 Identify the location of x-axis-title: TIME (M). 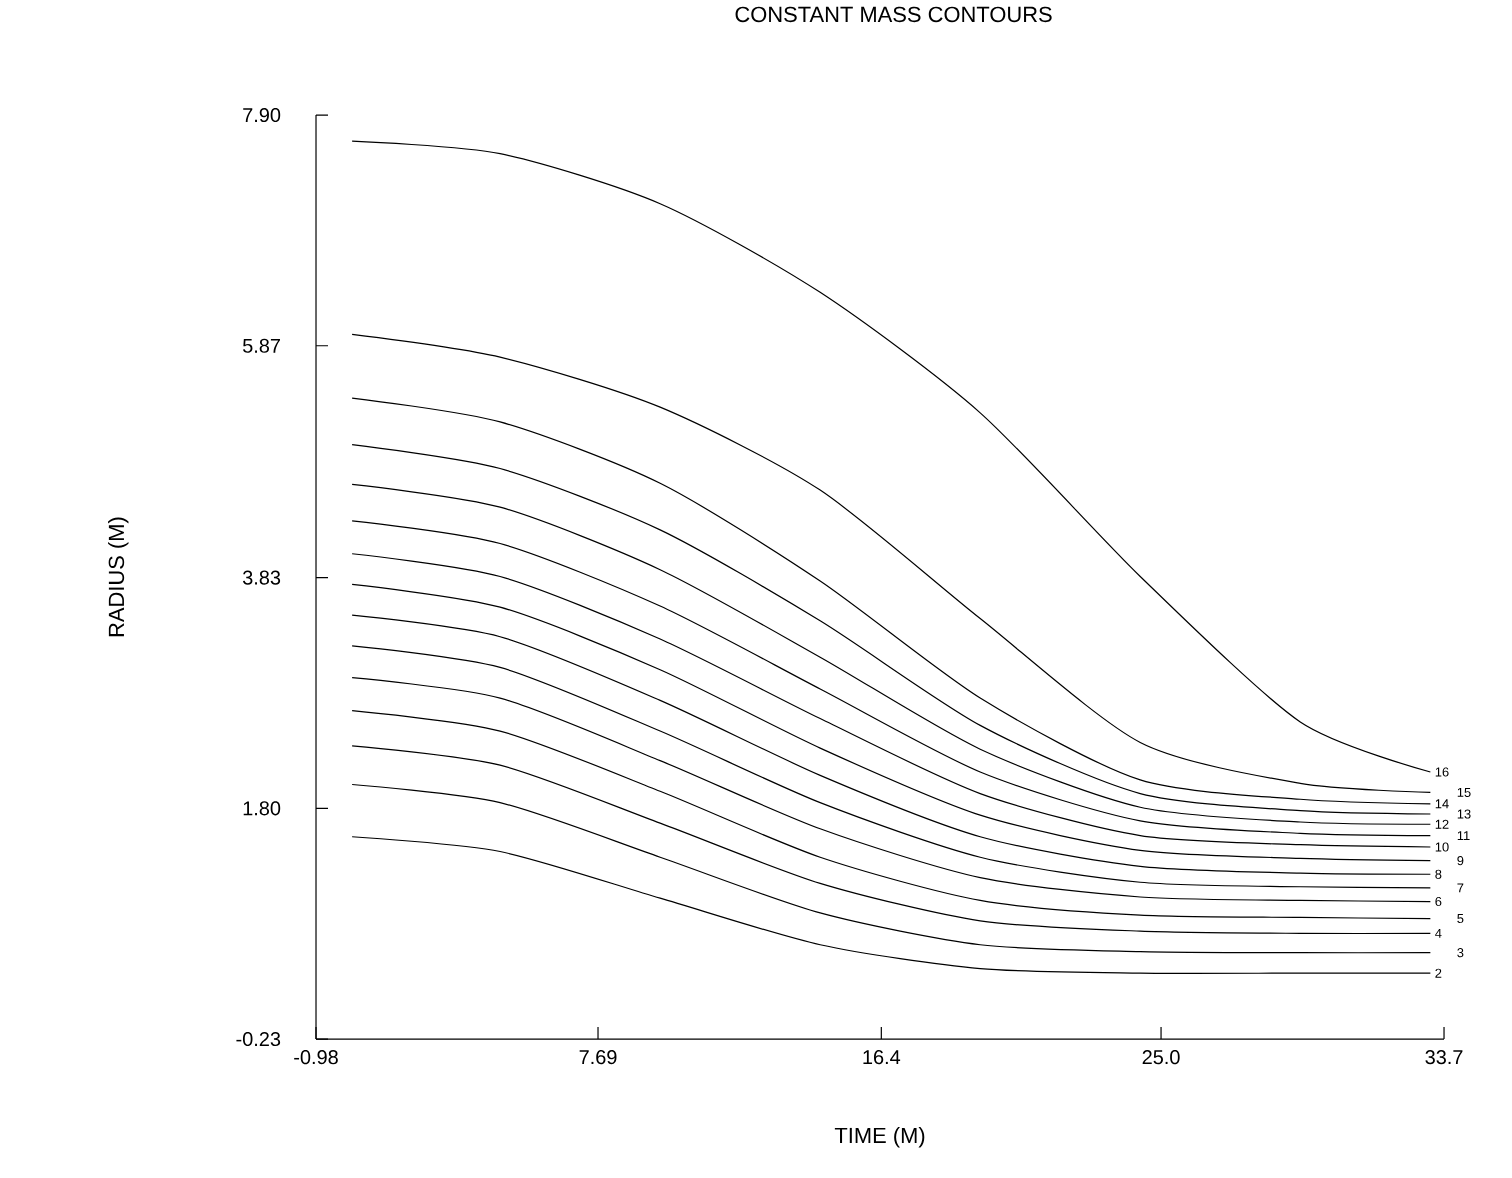
(879, 1137).